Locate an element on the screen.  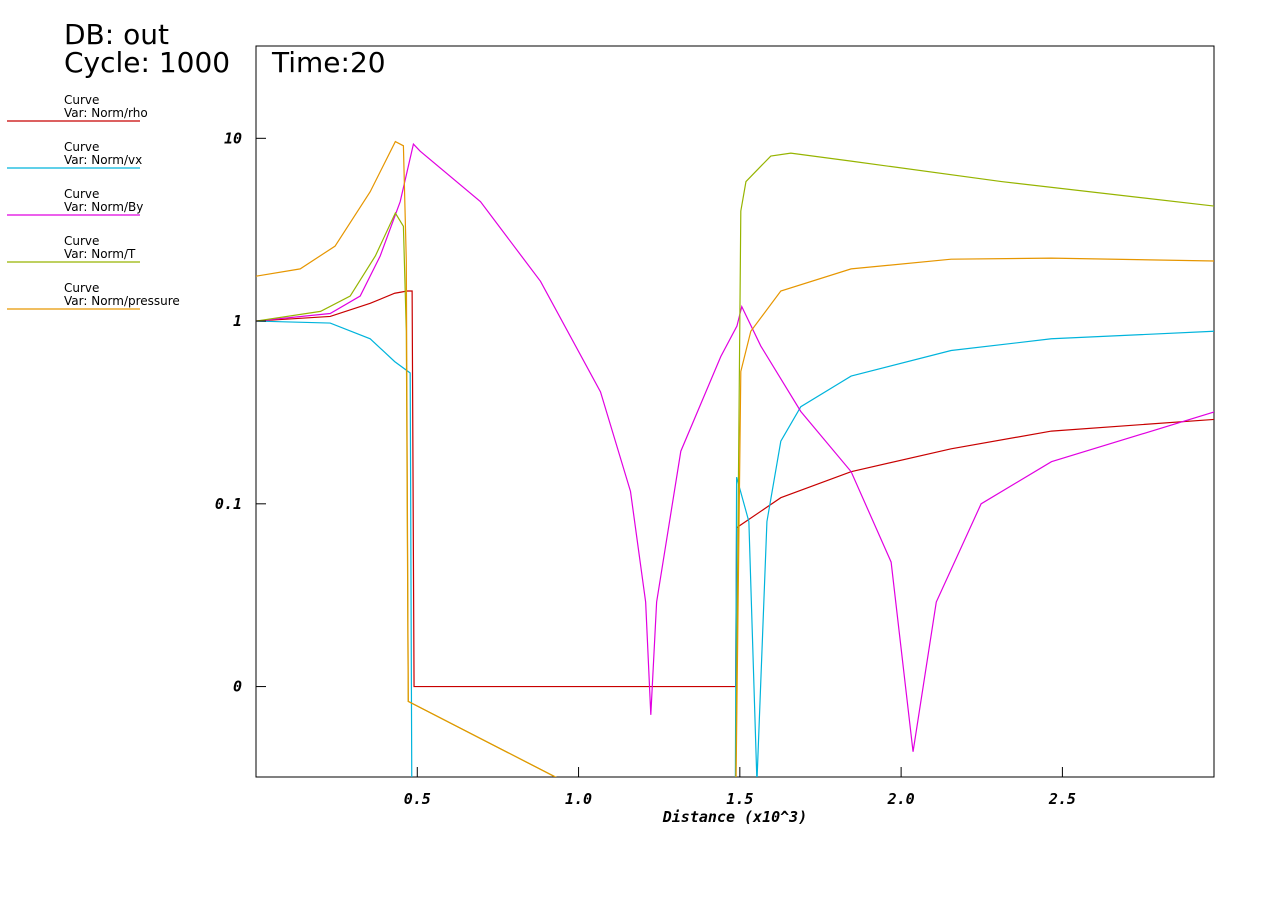
legend-label: Var: Norm/T is located at coordinates (100, 254).